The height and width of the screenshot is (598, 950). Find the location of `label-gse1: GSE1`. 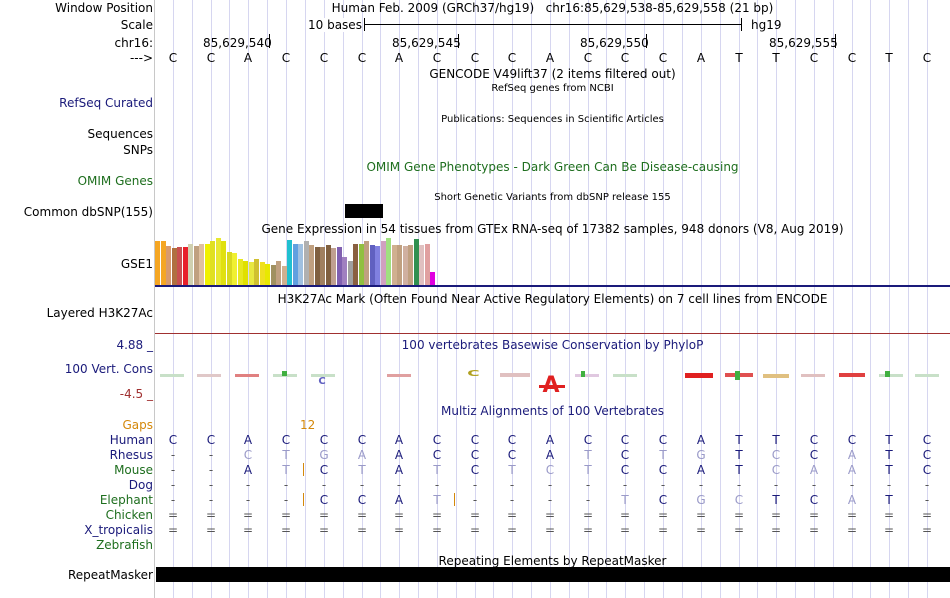

label-gse1: GSE1 is located at coordinates (136, 264).